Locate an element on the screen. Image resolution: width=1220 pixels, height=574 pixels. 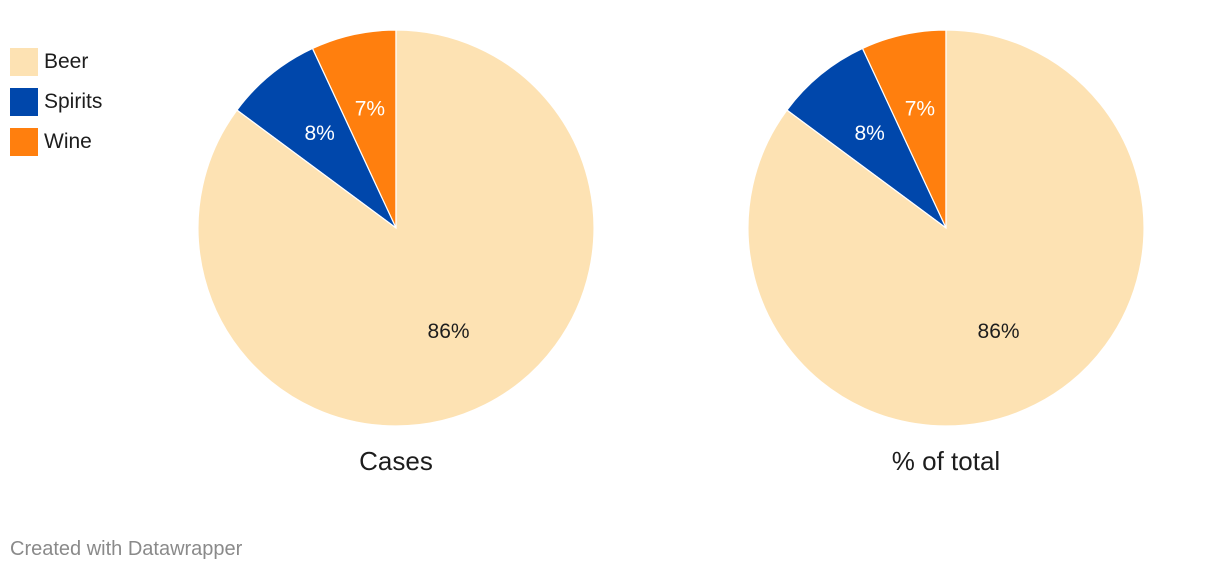
legend-item-beer: Beer is located at coordinates (56, 62).